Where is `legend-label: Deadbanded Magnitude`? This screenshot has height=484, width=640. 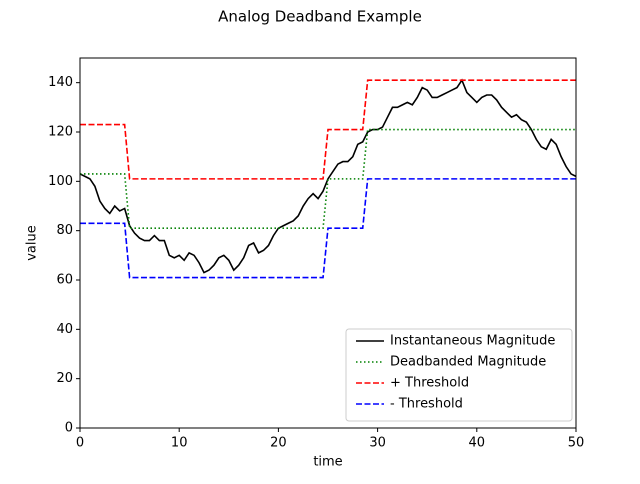 legend-label: Deadbanded Magnitude is located at coordinates (468, 362).